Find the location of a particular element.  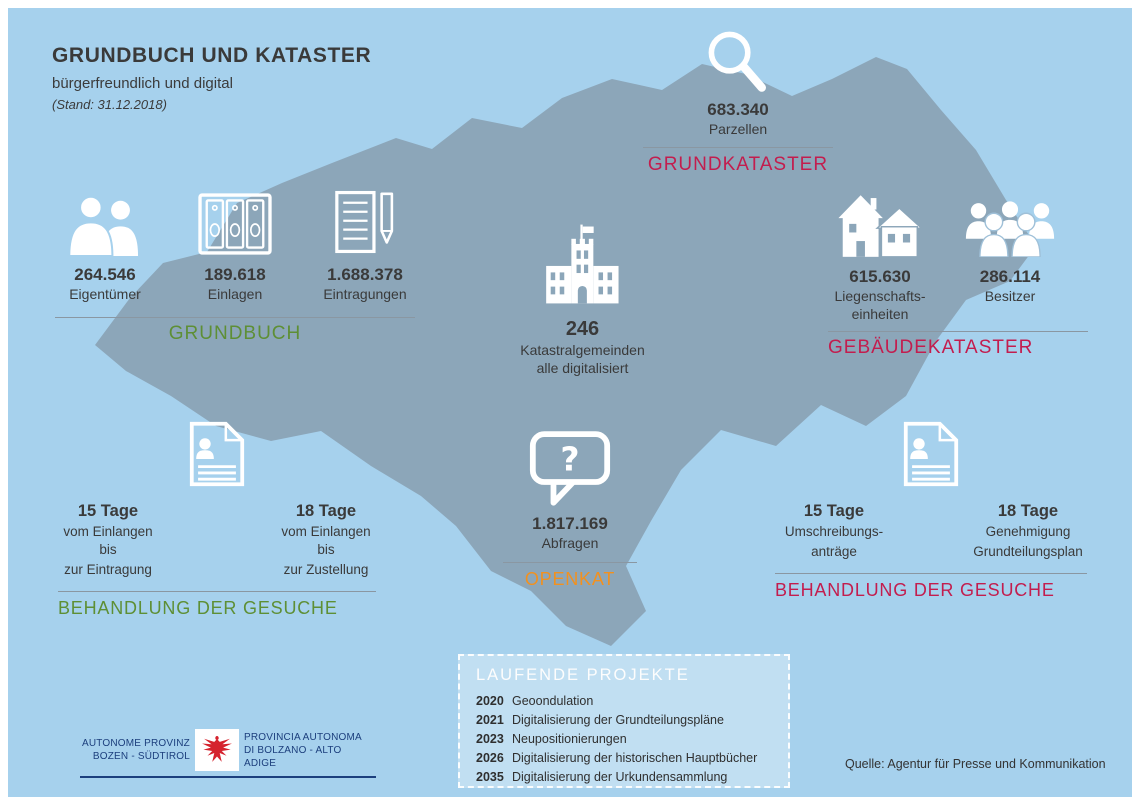

binders-icon is located at coordinates (235, 221).